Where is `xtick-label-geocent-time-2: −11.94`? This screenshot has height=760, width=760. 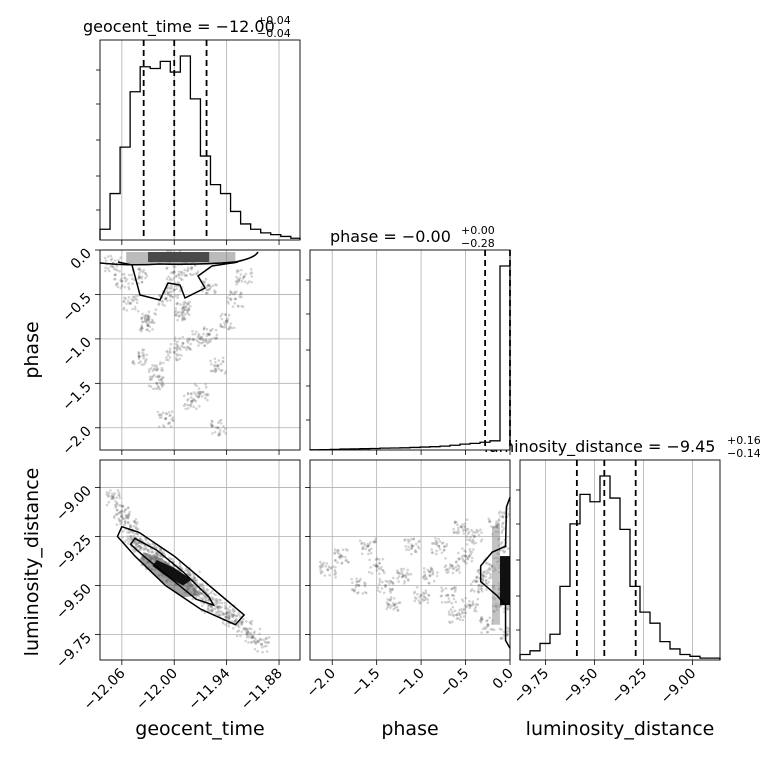
xtick-label-geocent-time-2: −11.94 is located at coordinates (210, 689).